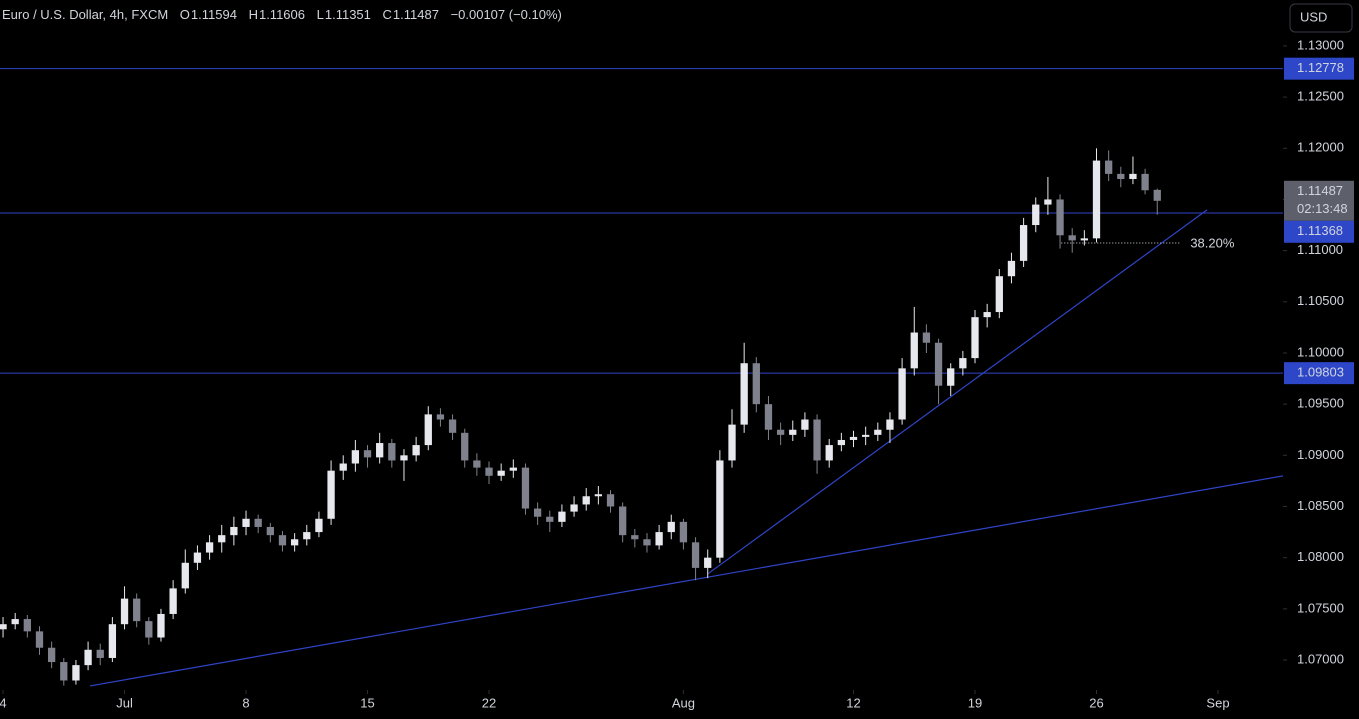 The width and height of the screenshot is (1359, 719). I want to click on y-tick-label: 1.13000, so click(1320, 44).